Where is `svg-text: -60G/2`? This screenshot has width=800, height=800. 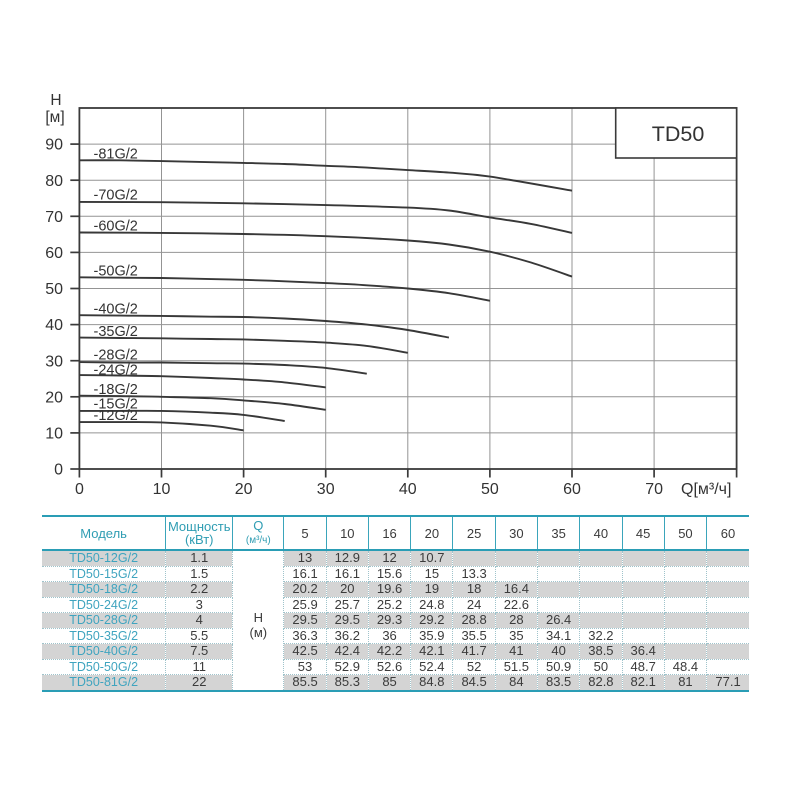 svg-text: -60G/2 is located at coordinates (116, 227).